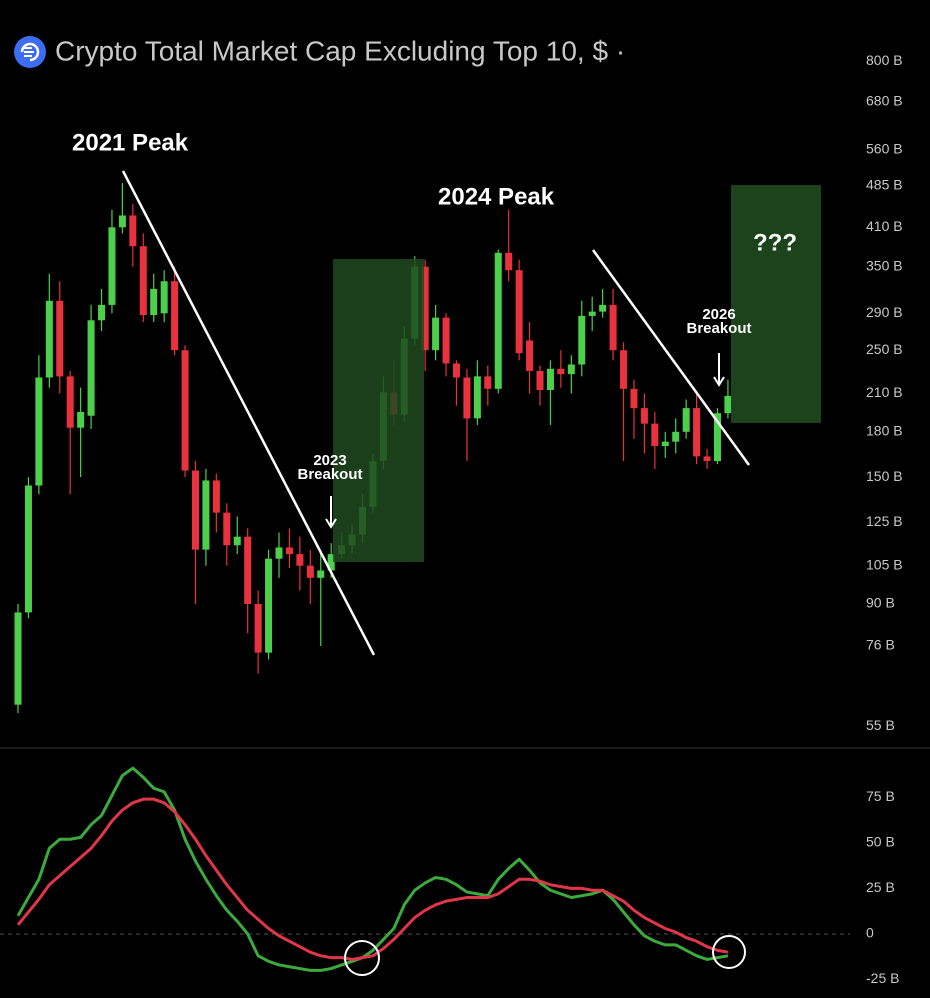 Image resolution: width=930 pixels, height=998 pixels. I want to click on y-tick-label: 800 B, so click(884, 60).